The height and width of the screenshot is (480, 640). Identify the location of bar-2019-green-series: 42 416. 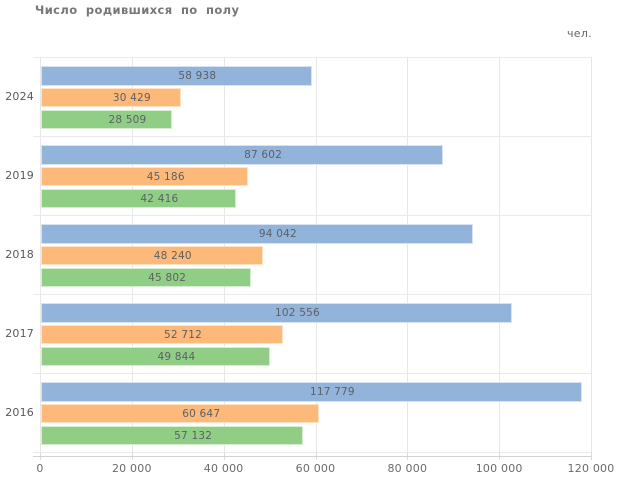
(138, 198).